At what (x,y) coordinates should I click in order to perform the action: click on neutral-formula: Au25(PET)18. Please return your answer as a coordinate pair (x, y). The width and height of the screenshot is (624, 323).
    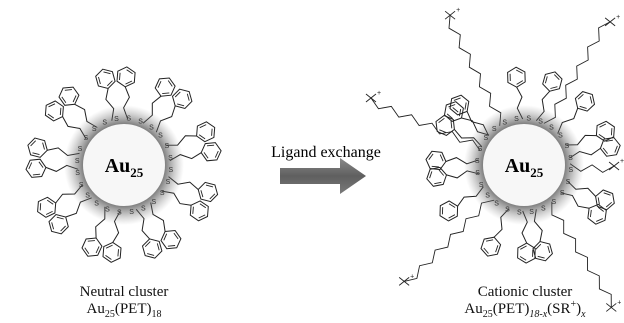
    Looking at the image, I should click on (124, 310).